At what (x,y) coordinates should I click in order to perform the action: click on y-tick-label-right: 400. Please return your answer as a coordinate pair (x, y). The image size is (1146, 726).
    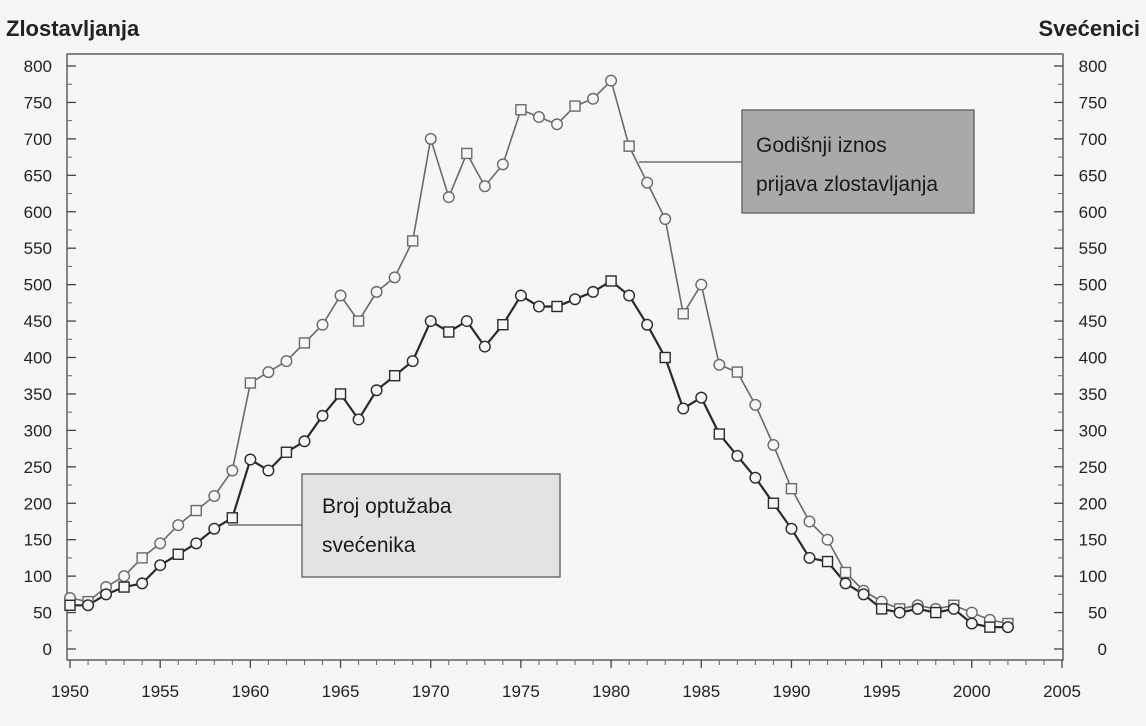
    Looking at the image, I should click on (1093, 358).